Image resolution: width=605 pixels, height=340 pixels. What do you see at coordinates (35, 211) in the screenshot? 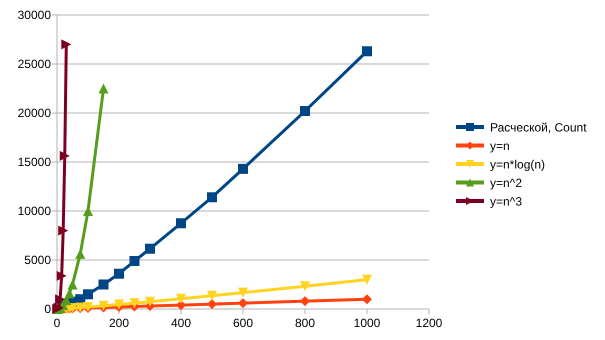
I see `y-tick-label: 10000` at bounding box center [35, 211].